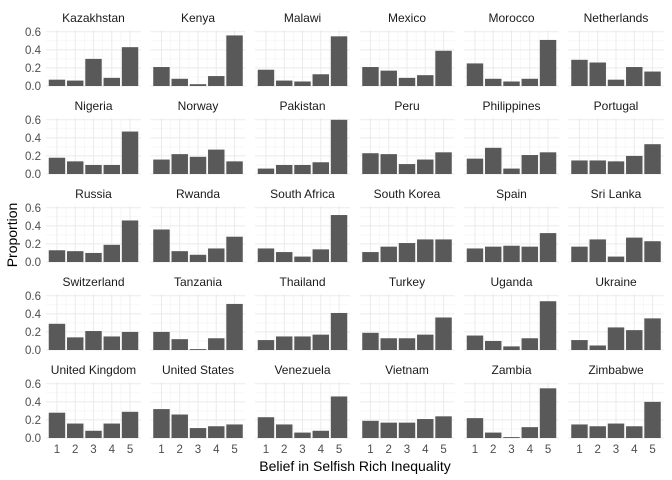  I want to click on panel-tanzania: Tanzania, so click(198, 313).